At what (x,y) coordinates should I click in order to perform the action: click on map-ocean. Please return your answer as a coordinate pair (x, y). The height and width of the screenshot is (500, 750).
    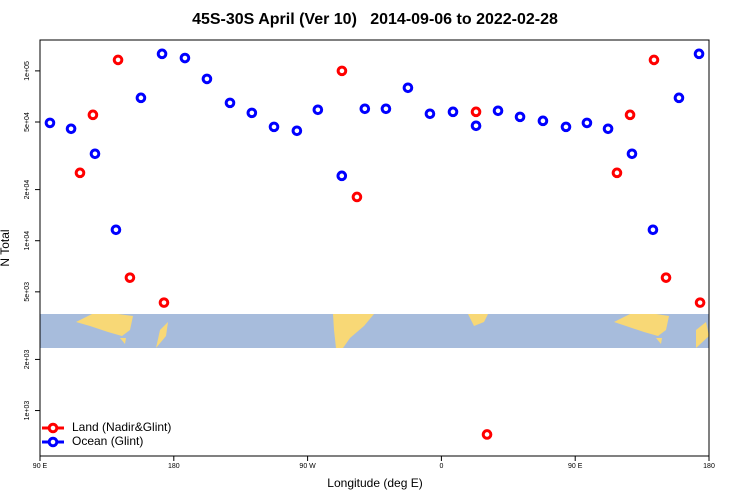
    Looking at the image, I should click on (374, 331).